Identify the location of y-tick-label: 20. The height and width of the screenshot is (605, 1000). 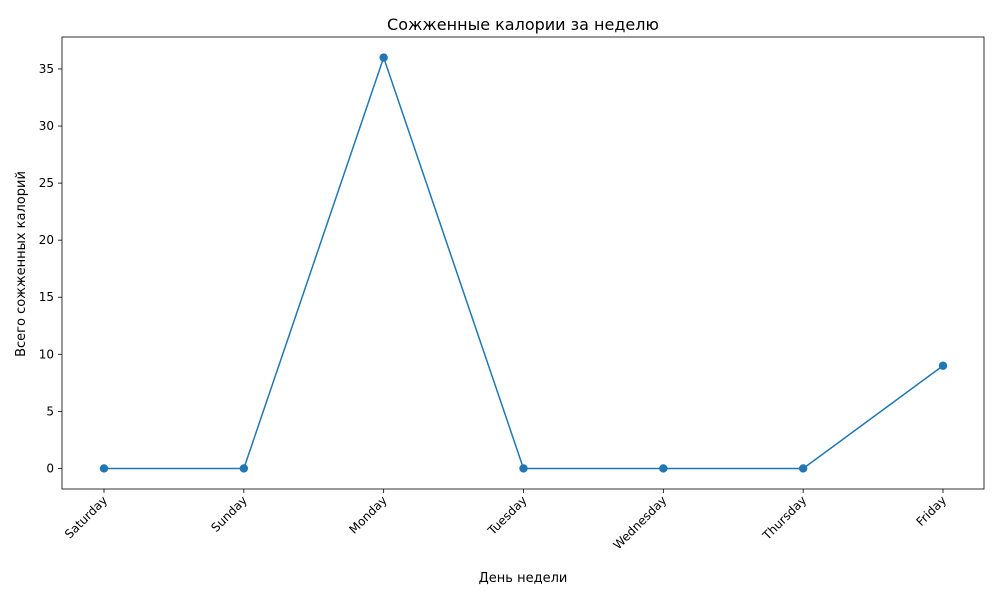
(46, 240).